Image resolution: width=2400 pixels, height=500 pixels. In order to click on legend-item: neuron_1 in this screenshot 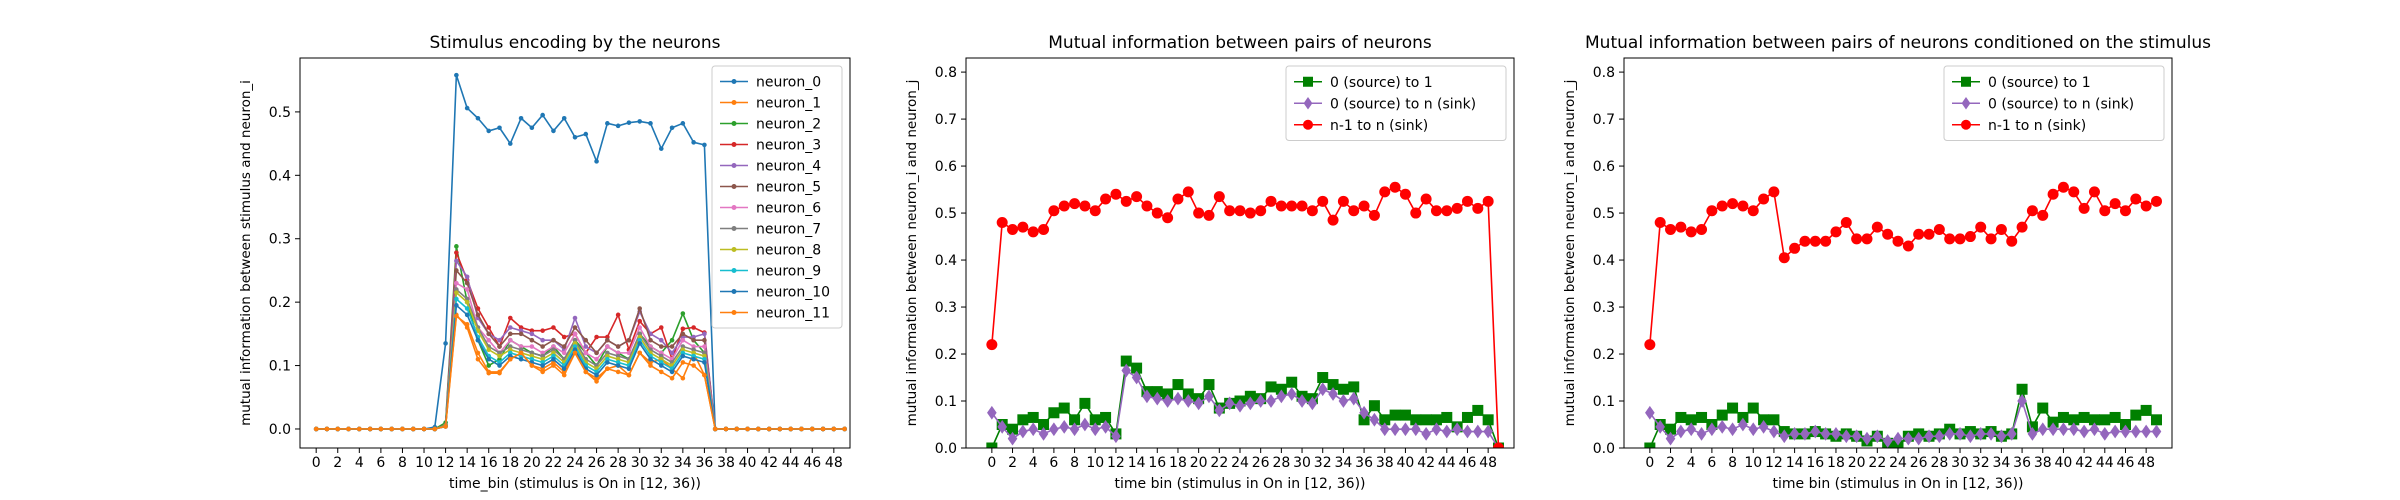, I will do `click(770, 104)`.